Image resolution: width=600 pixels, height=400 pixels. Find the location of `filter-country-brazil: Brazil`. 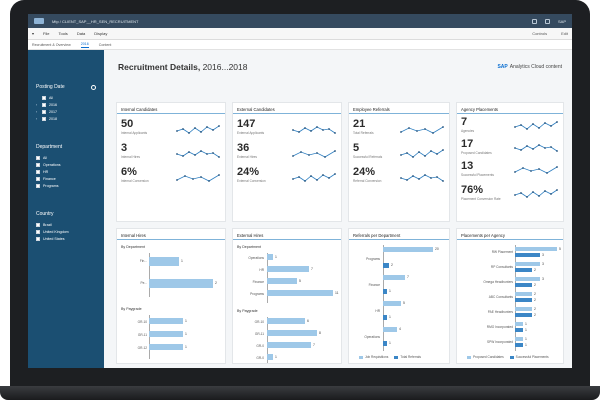

filter-country-brazil: Brazil is located at coordinates (66, 224).